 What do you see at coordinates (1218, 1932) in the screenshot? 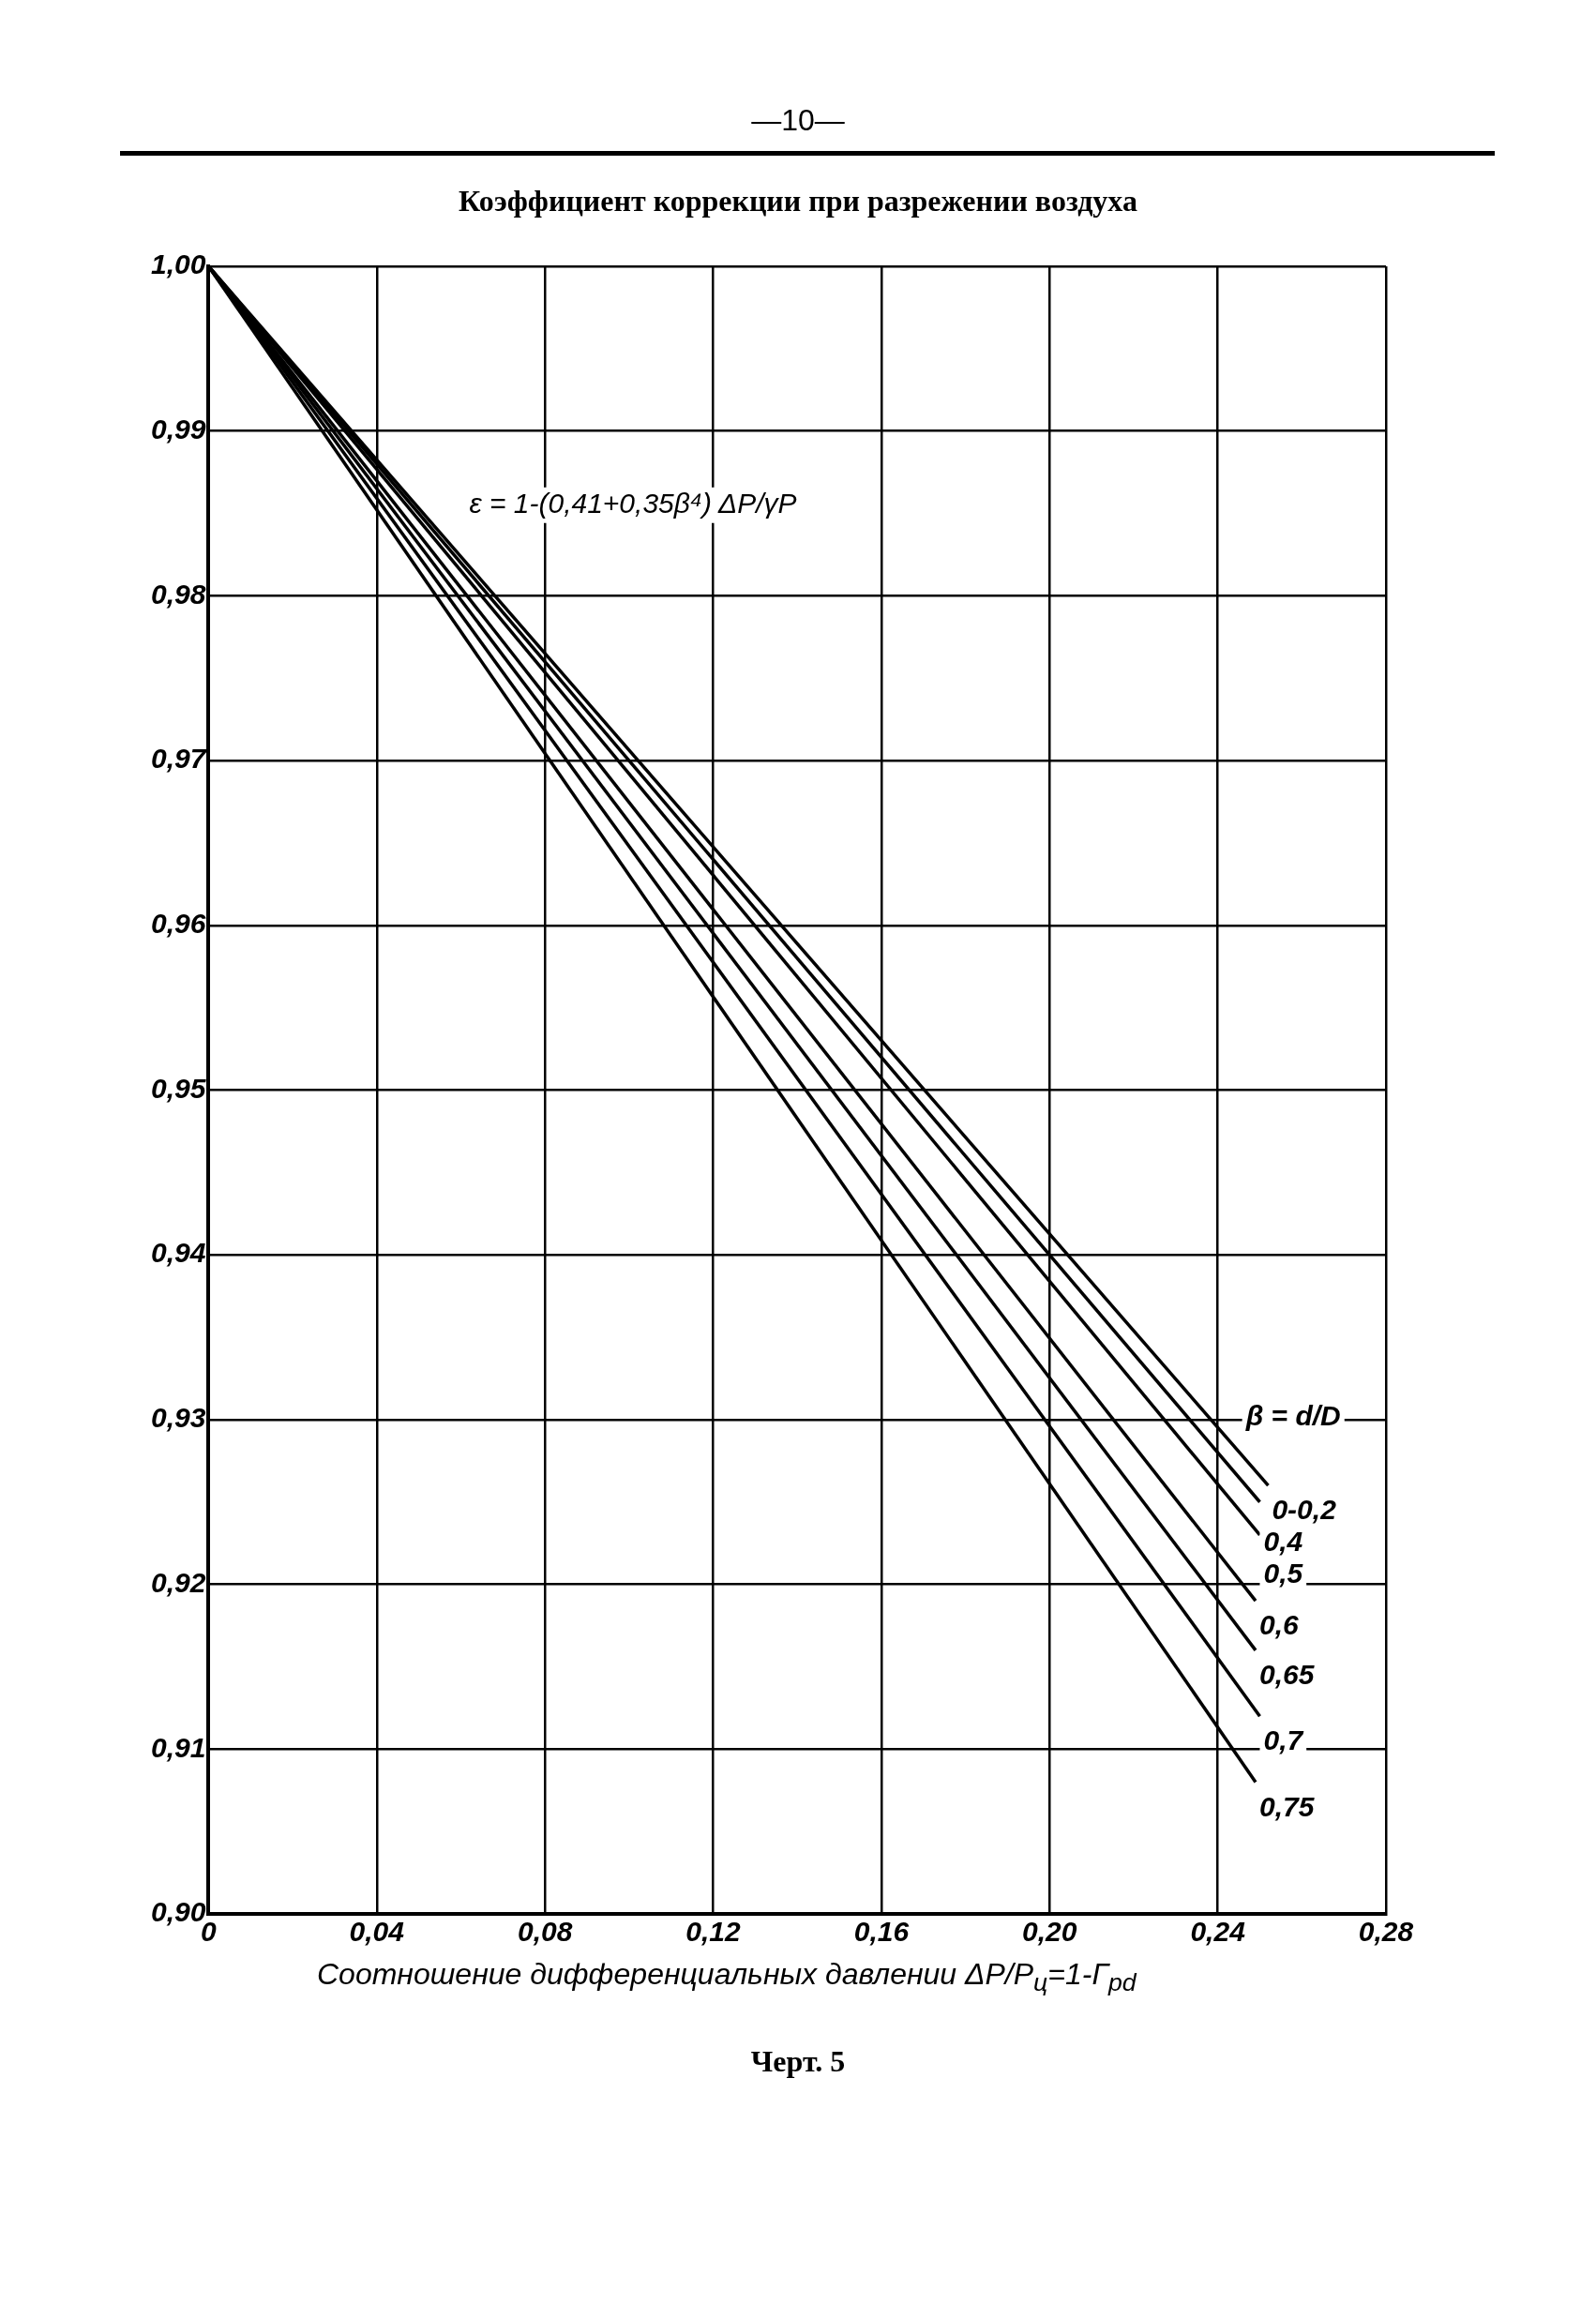
I see `x-tick-label: 0,24` at bounding box center [1218, 1932].